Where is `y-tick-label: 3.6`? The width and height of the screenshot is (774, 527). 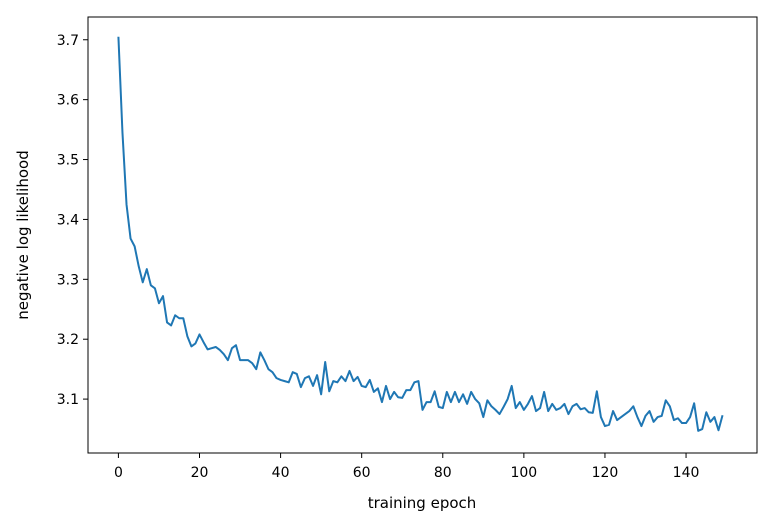
y-tick-label: 3.6 is located at coordinates (68, 101).